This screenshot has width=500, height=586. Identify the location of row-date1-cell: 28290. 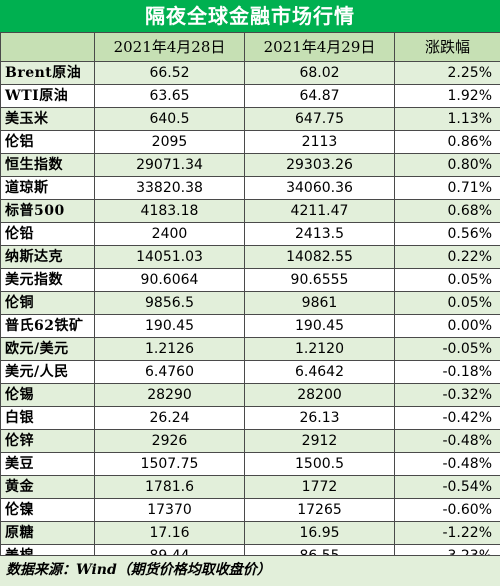
(169, 395).